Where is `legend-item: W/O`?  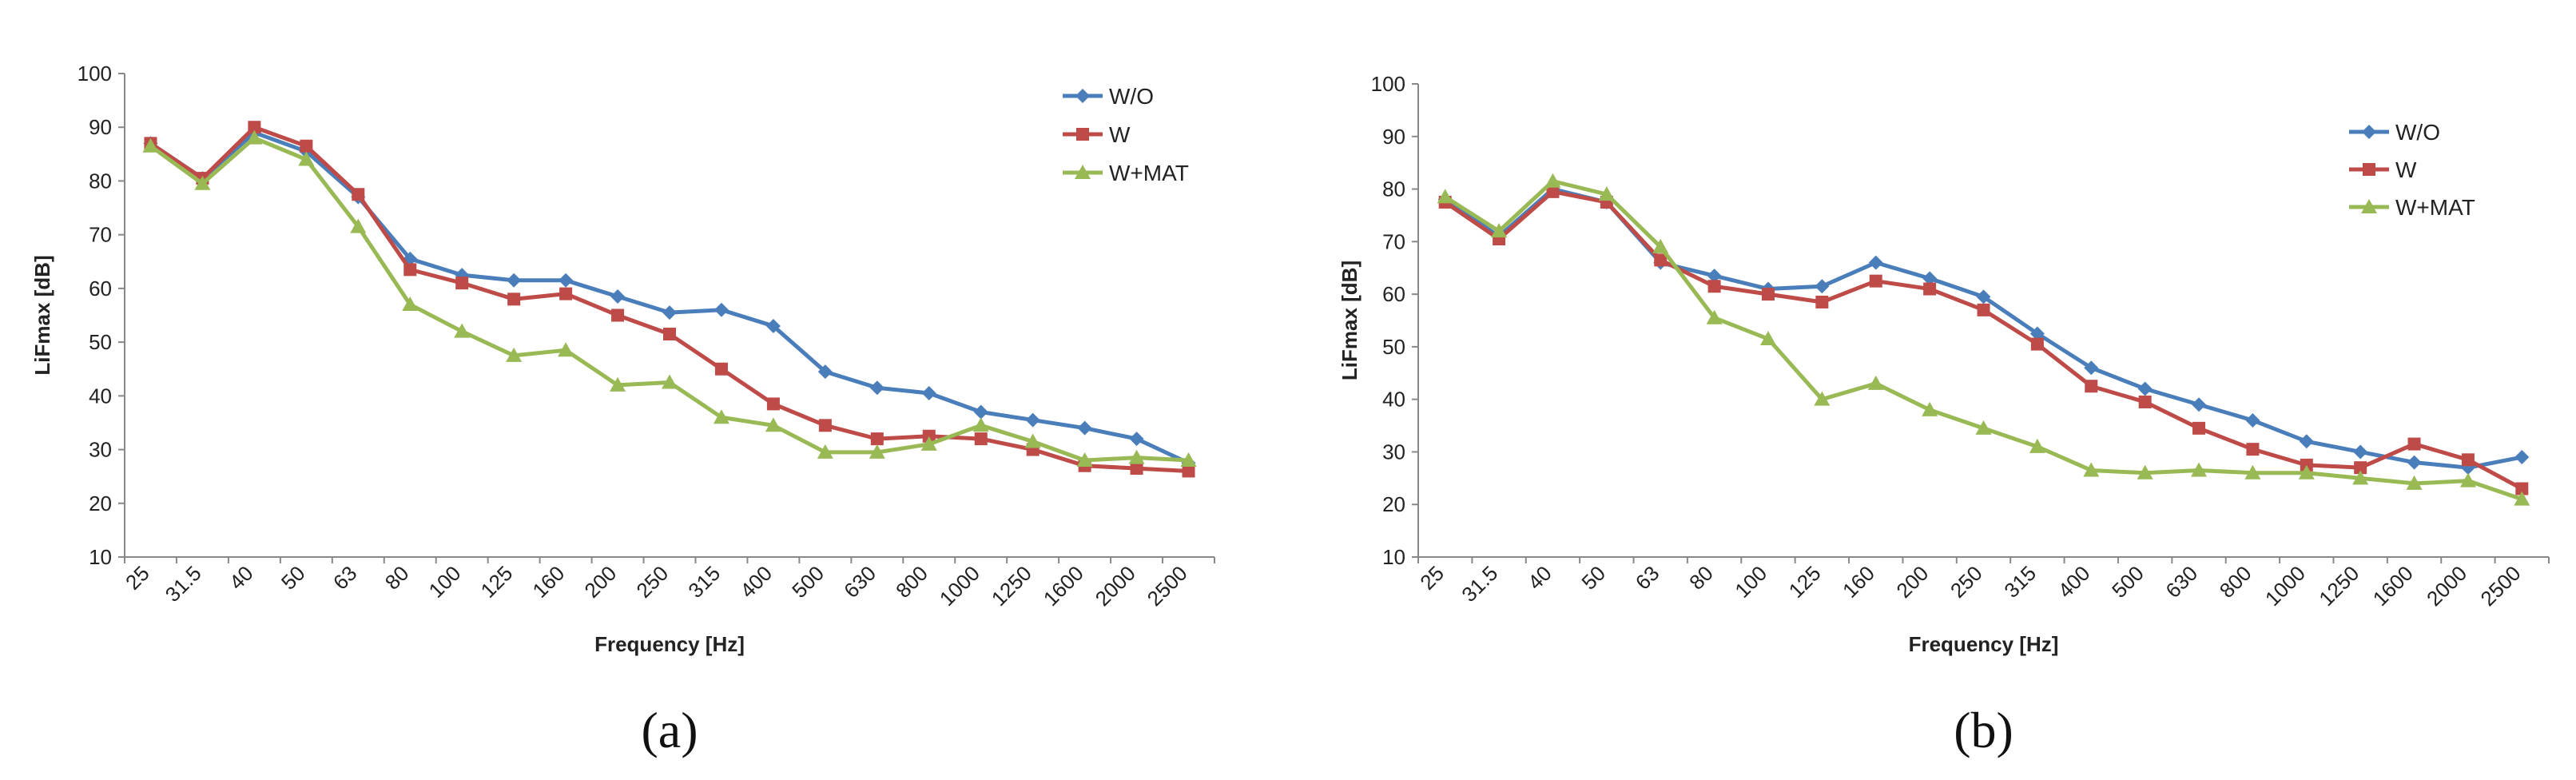 legend-item: W/O is located at coordinates (2394, 132).